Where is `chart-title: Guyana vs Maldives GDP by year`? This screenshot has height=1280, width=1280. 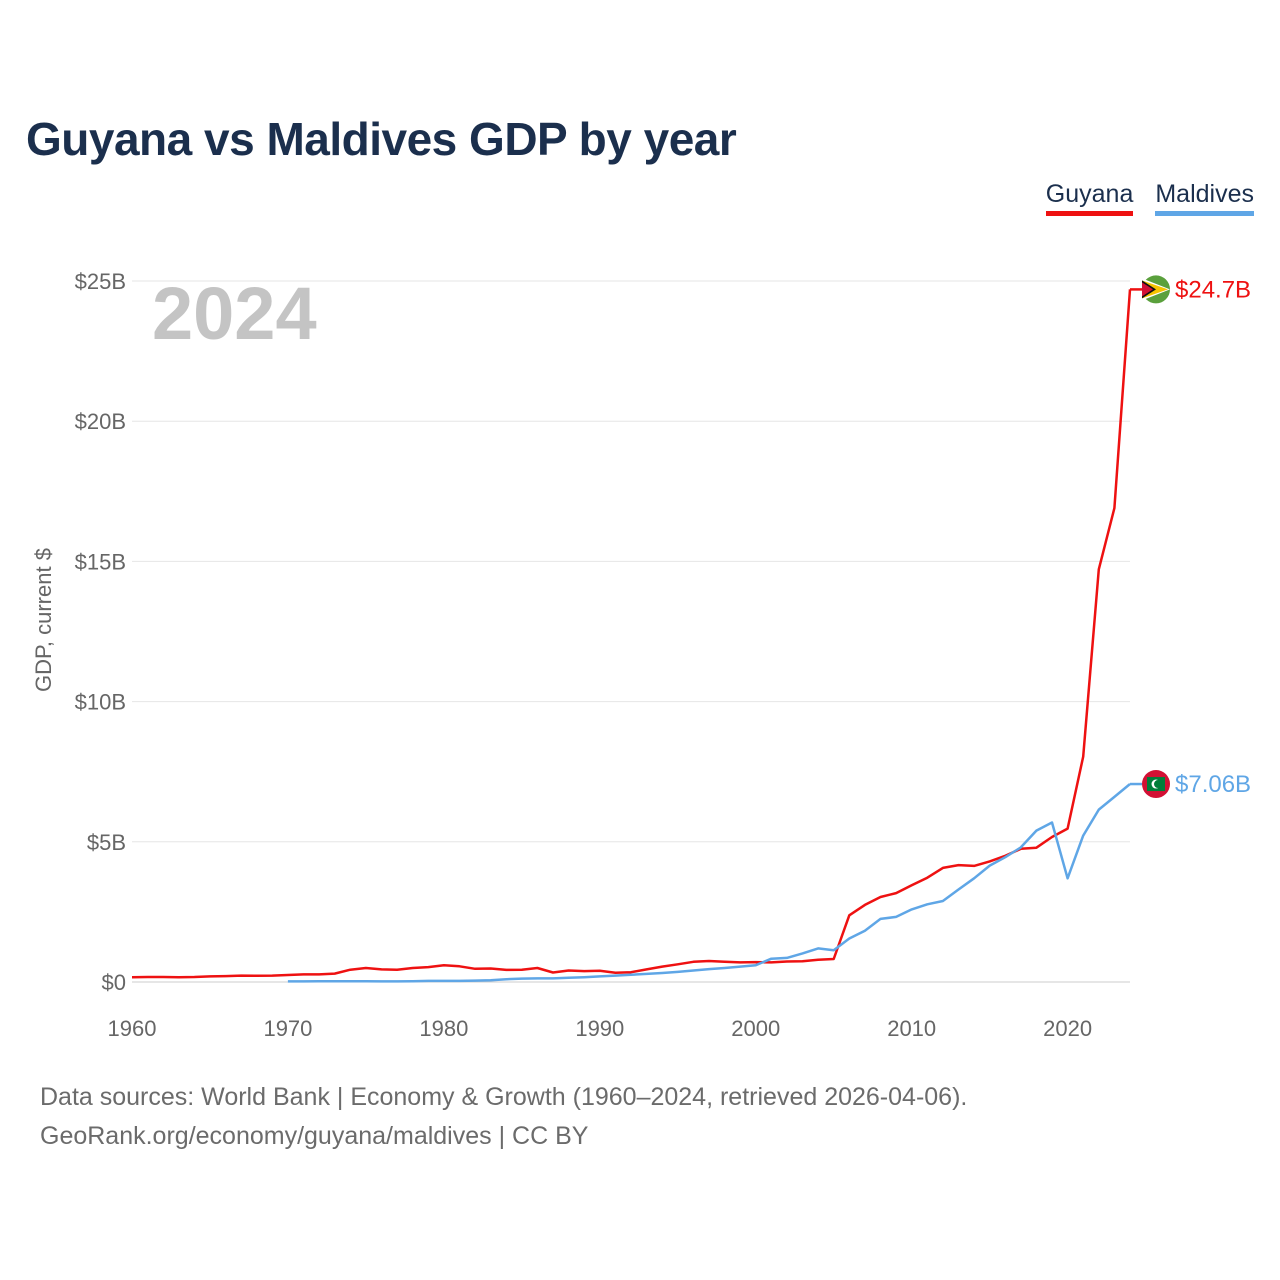
chart-title: Guyana vs Maldives GDP by year is located at coordinates (381, 139).